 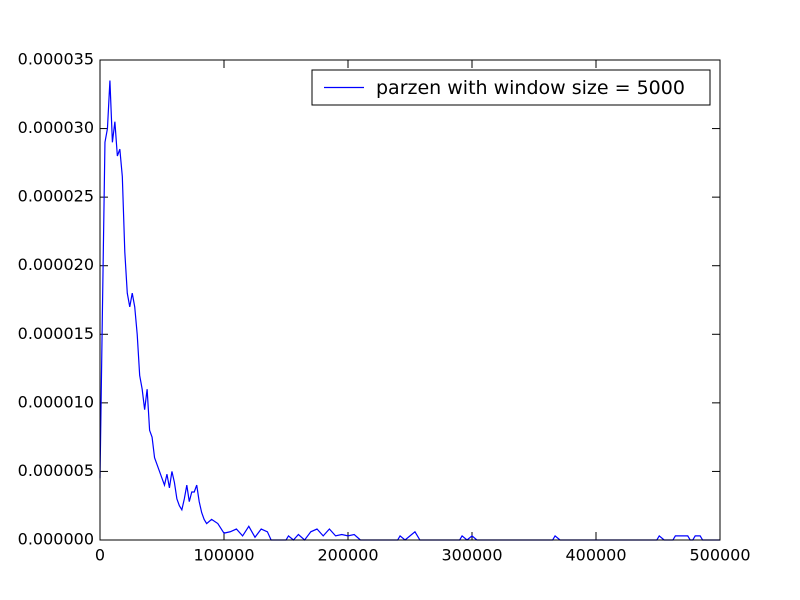 What do you see at coordinates (223, 555) in the screenshot?
I see `x-tick-label: 100000` at bounding box center [223, 555].